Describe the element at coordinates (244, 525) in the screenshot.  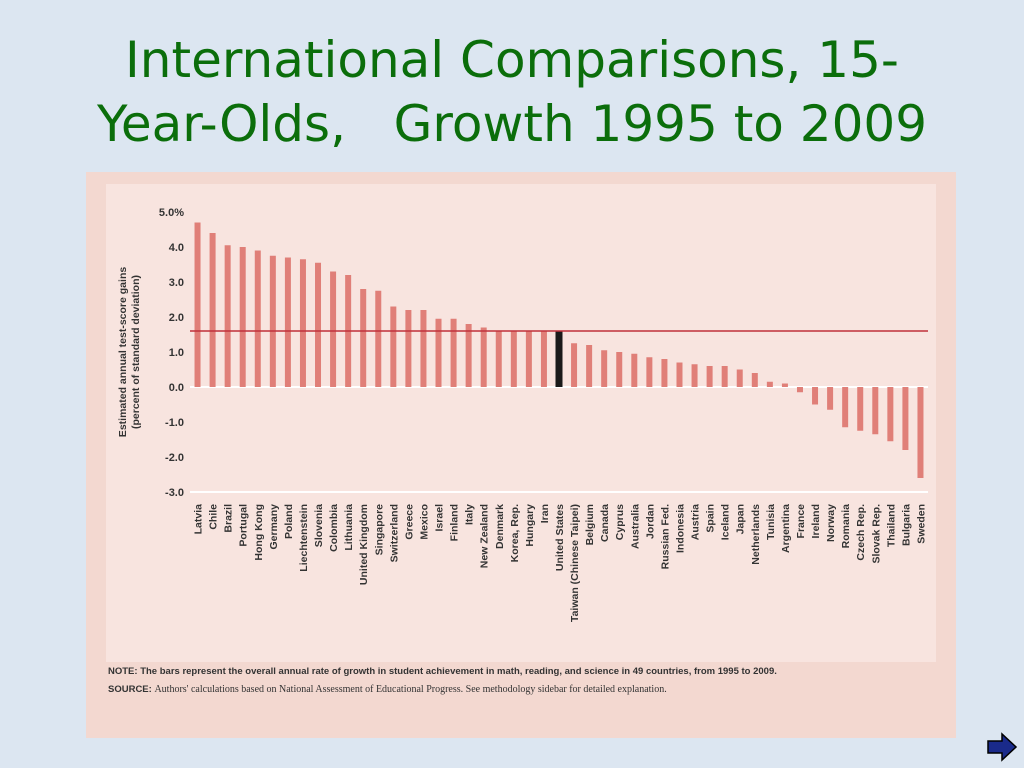
I see `x-tick-label: Portugal` at that location.